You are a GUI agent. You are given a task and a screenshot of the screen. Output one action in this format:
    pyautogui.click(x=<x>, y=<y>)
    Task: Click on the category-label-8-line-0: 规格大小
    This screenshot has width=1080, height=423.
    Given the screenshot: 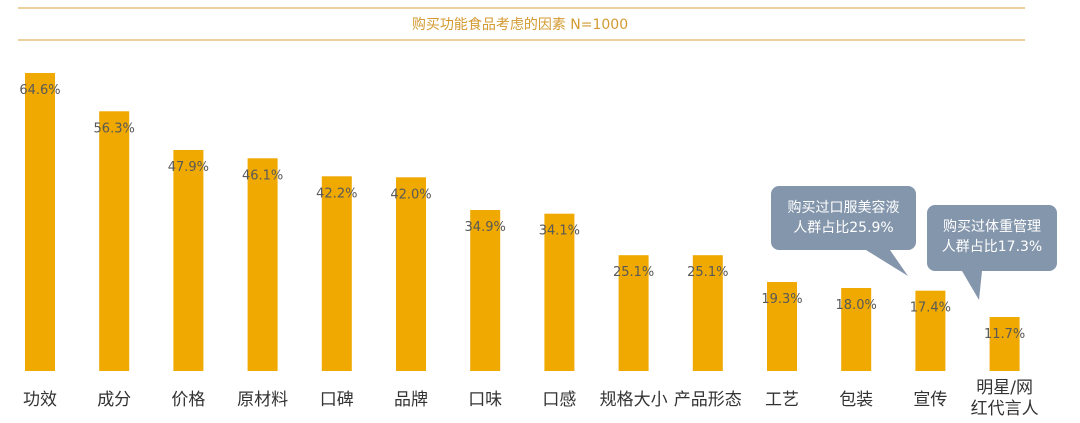 What is the action you would take?
    pyautogui.click(x=634, y=400)
    